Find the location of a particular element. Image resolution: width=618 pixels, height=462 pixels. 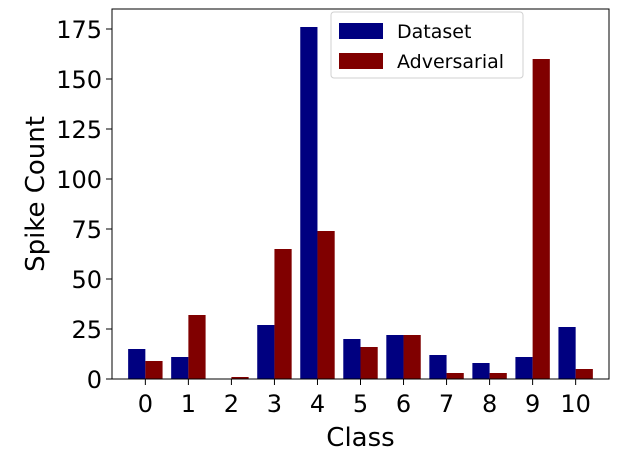

x-tick-label: 5 is located at coordinates (360, 404).